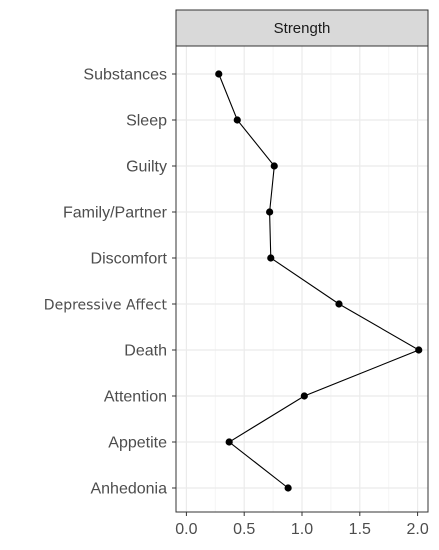 Image resolution: width=439 pixels, height=550 pixels. I want to click on x-tick-label: 0.0, so click(186, 529).